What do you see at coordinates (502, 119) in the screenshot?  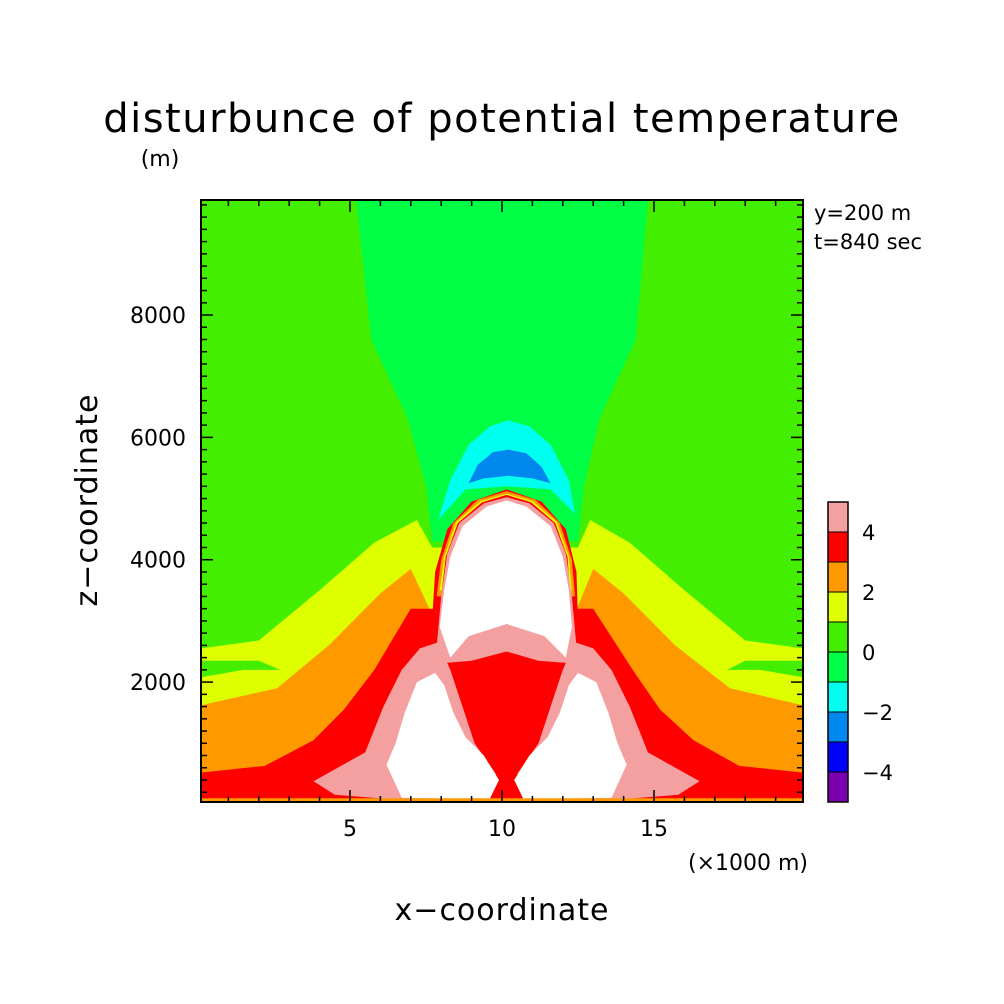 I see `chart-title: disturbunce of potential temperature` at bounding box center [502, 119].